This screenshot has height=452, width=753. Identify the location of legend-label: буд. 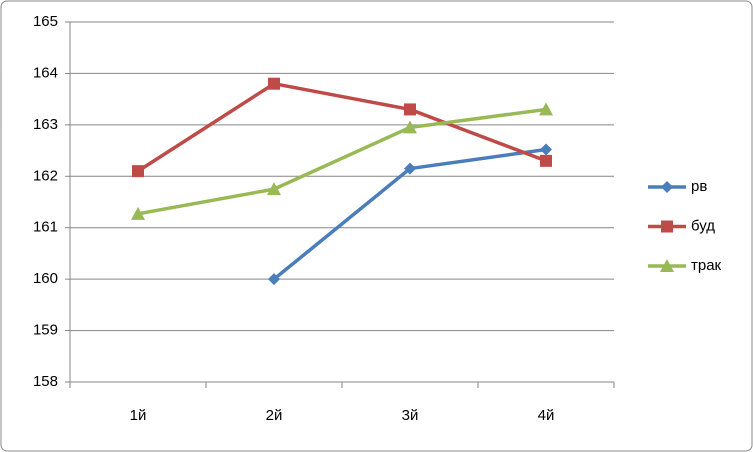
(703, 225).